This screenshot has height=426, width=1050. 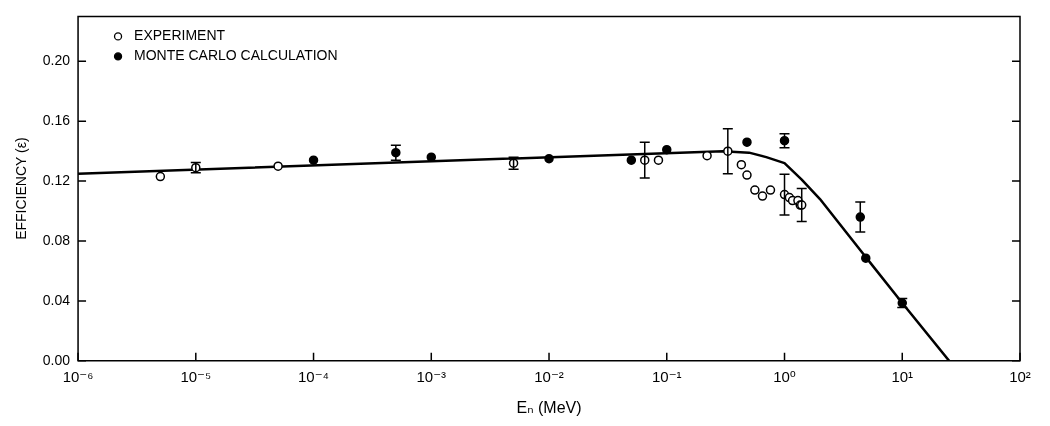 What do you see at coordinates (549, 407) in the screenshot?
I see `x-axis-title: Eₙ (MeV)` at bounding box center [549, 407].